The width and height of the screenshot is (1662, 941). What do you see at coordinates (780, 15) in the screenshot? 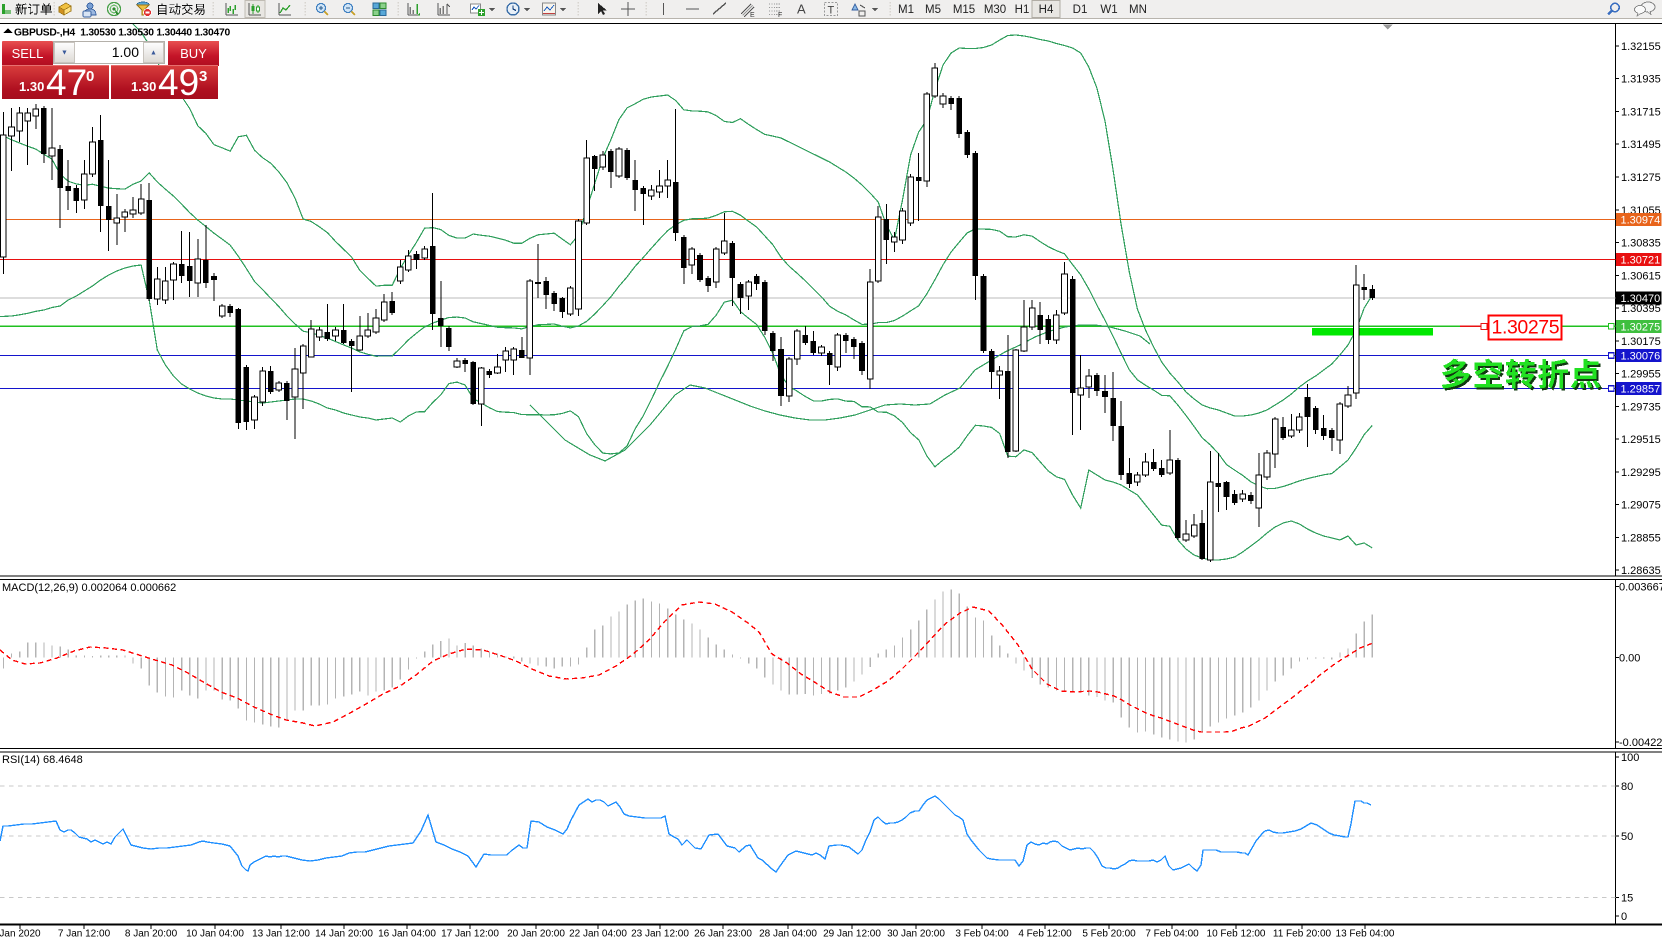
I see `svg-text: F` at bounding box center [780, 15].